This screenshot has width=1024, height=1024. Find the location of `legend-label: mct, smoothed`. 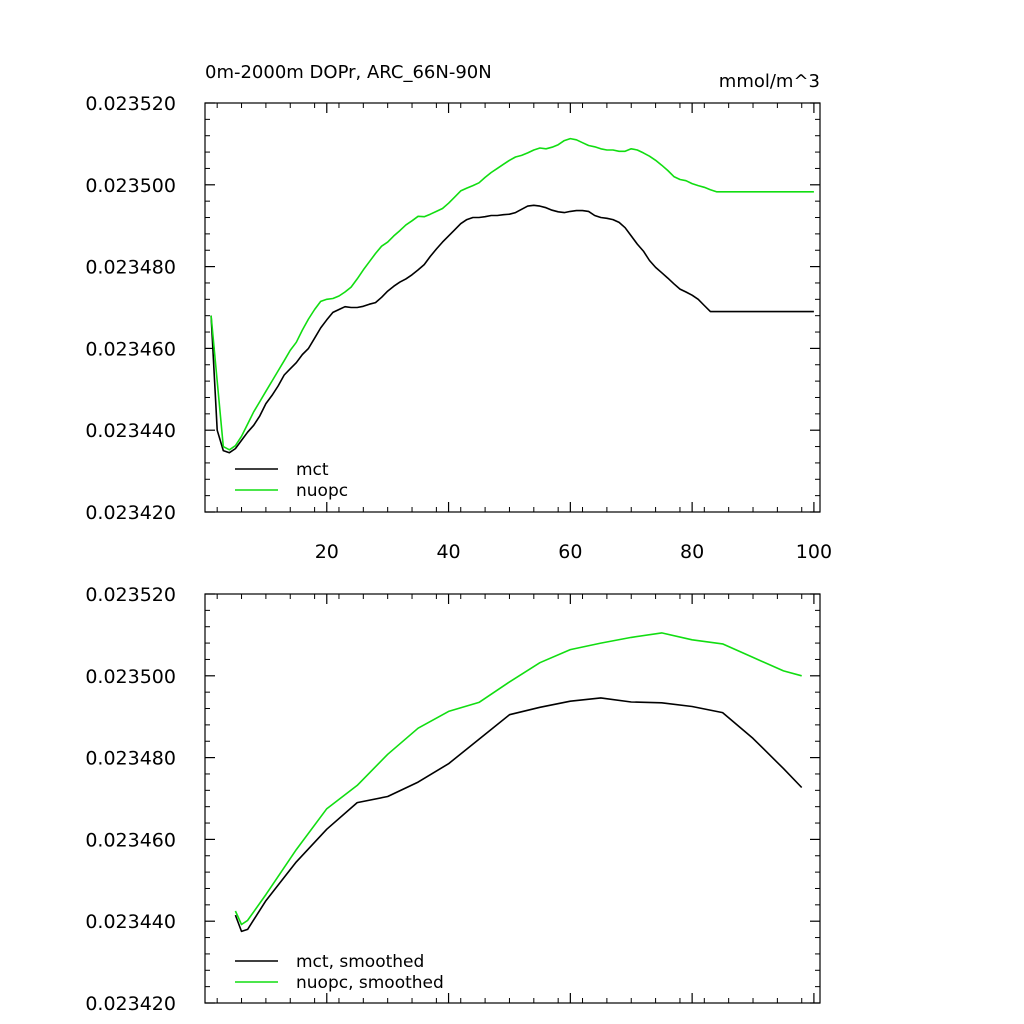

legend-label: mct, smoothed is located at coordinates (360, 962).